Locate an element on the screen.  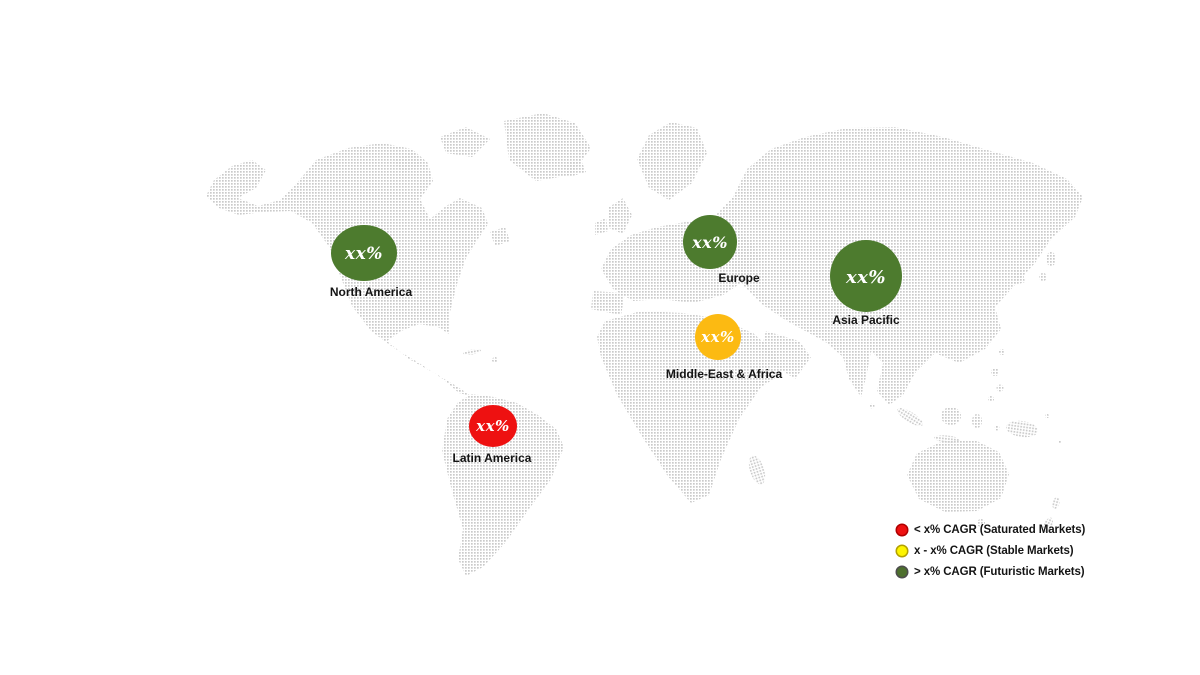
continent-south-america is located at coordinates (503, 485).